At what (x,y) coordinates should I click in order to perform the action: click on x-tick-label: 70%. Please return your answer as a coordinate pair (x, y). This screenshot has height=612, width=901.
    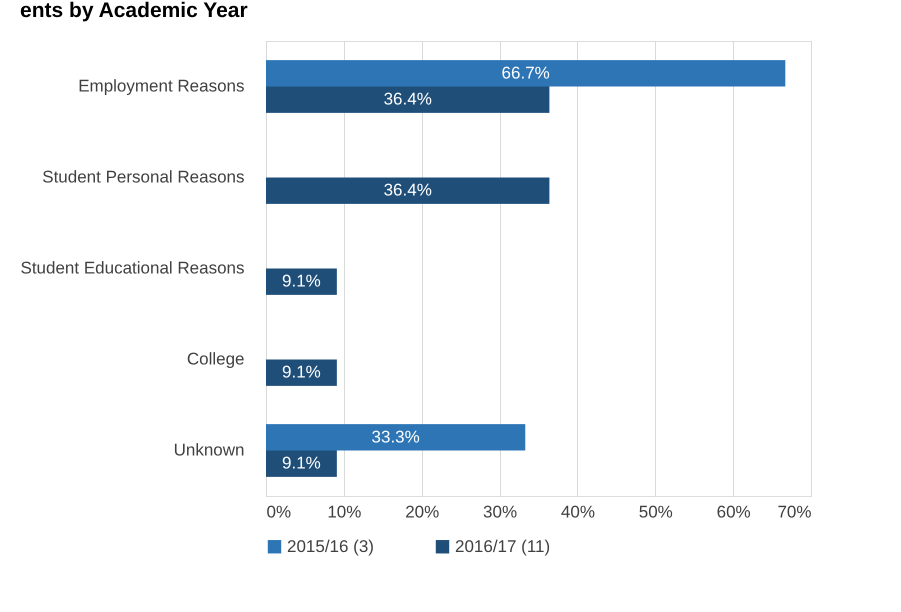
    Looking at the image, I should click on (794, 512).